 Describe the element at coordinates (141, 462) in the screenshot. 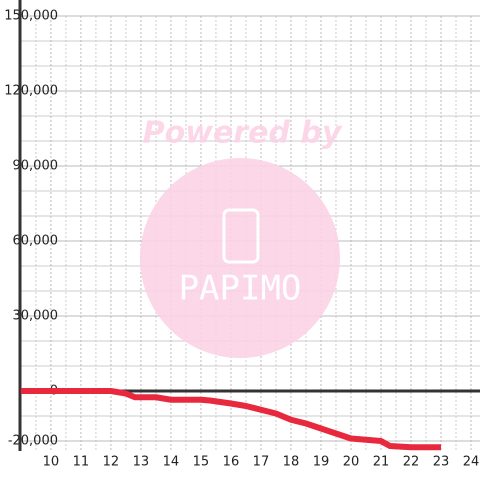

I see `x-tick-label: 13` at that location.